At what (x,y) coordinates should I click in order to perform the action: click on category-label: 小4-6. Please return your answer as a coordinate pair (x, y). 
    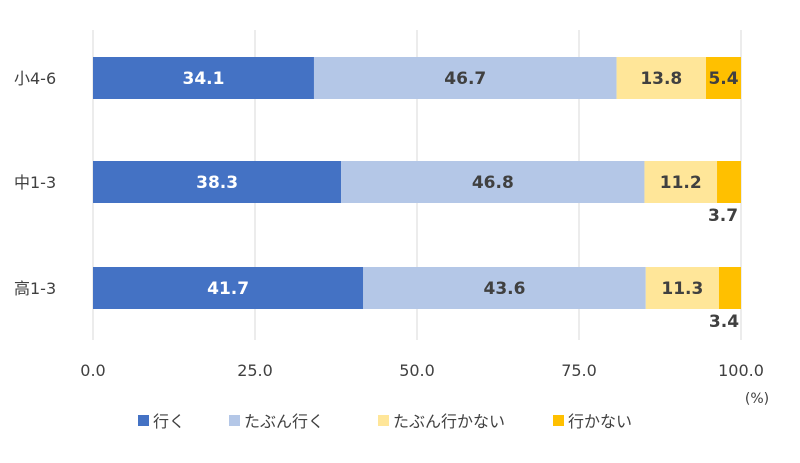
    Looking at the image, I should click on (35, 78).